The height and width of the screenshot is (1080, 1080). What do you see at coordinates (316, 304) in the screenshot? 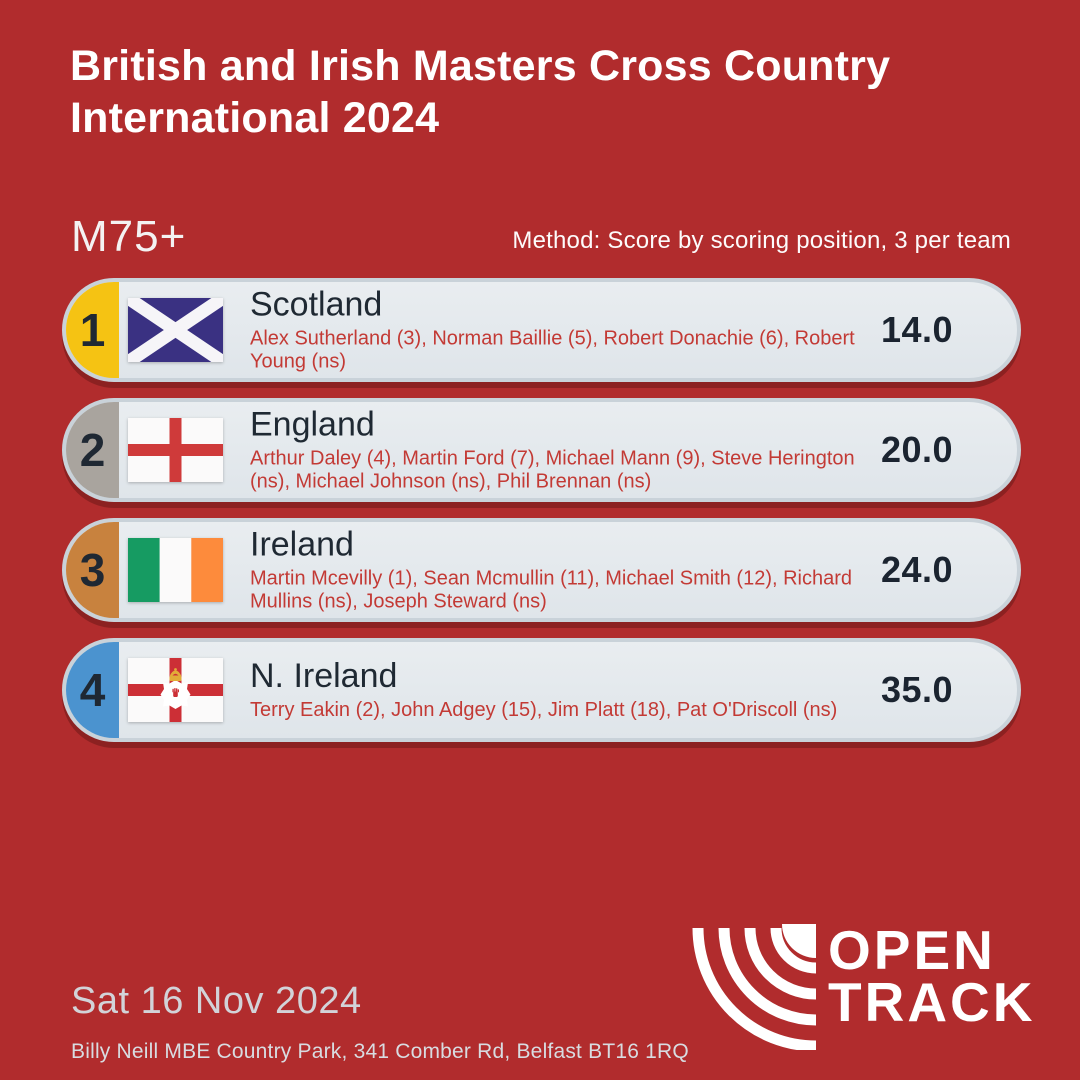
I see `team-name: Scotland` at bounding box center [316, 304].